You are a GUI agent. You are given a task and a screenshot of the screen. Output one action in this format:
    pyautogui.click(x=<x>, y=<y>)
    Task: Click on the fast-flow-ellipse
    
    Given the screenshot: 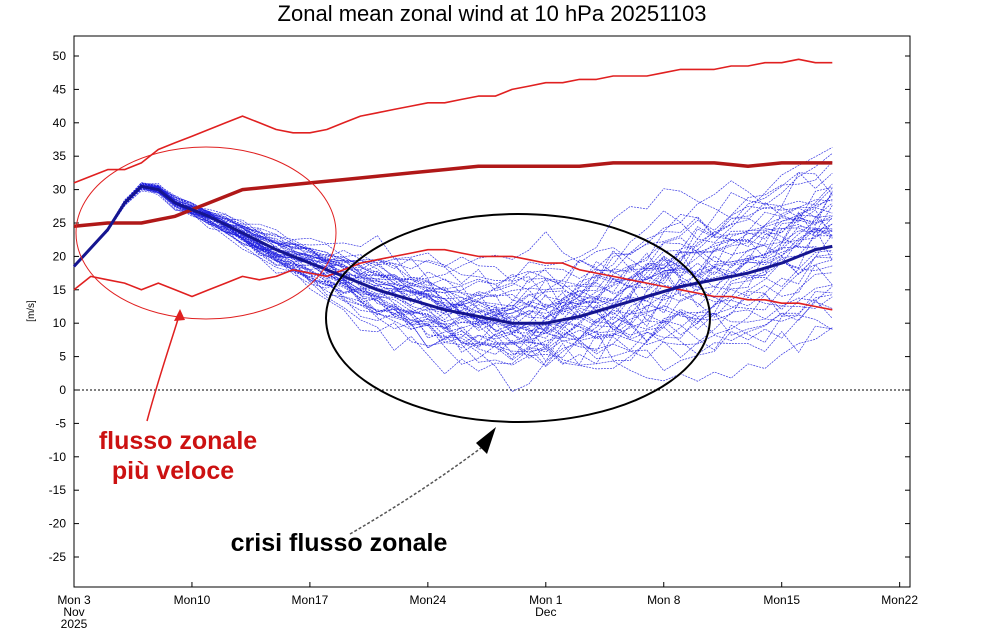 What is the action you would take?
    pyautogui.click(x=206, y=233)
    